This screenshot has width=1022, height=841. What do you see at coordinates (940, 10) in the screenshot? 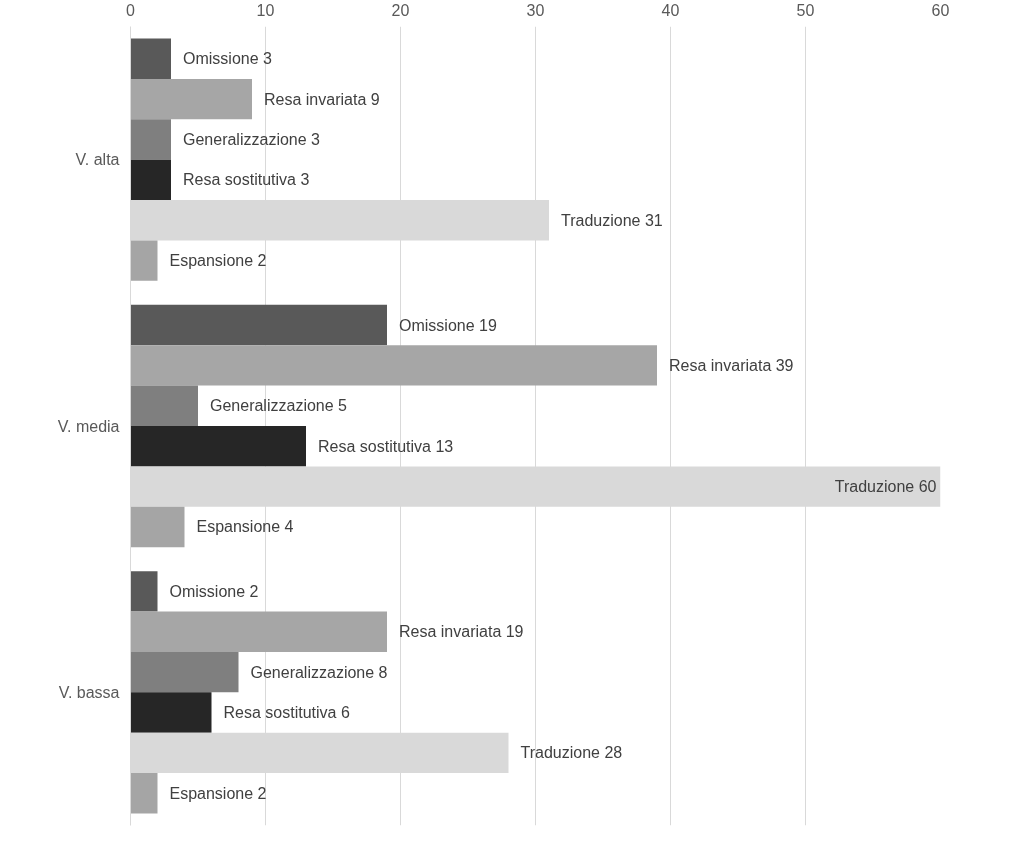
I see `x-tick-label: 60` at bounding box center [940, 10].